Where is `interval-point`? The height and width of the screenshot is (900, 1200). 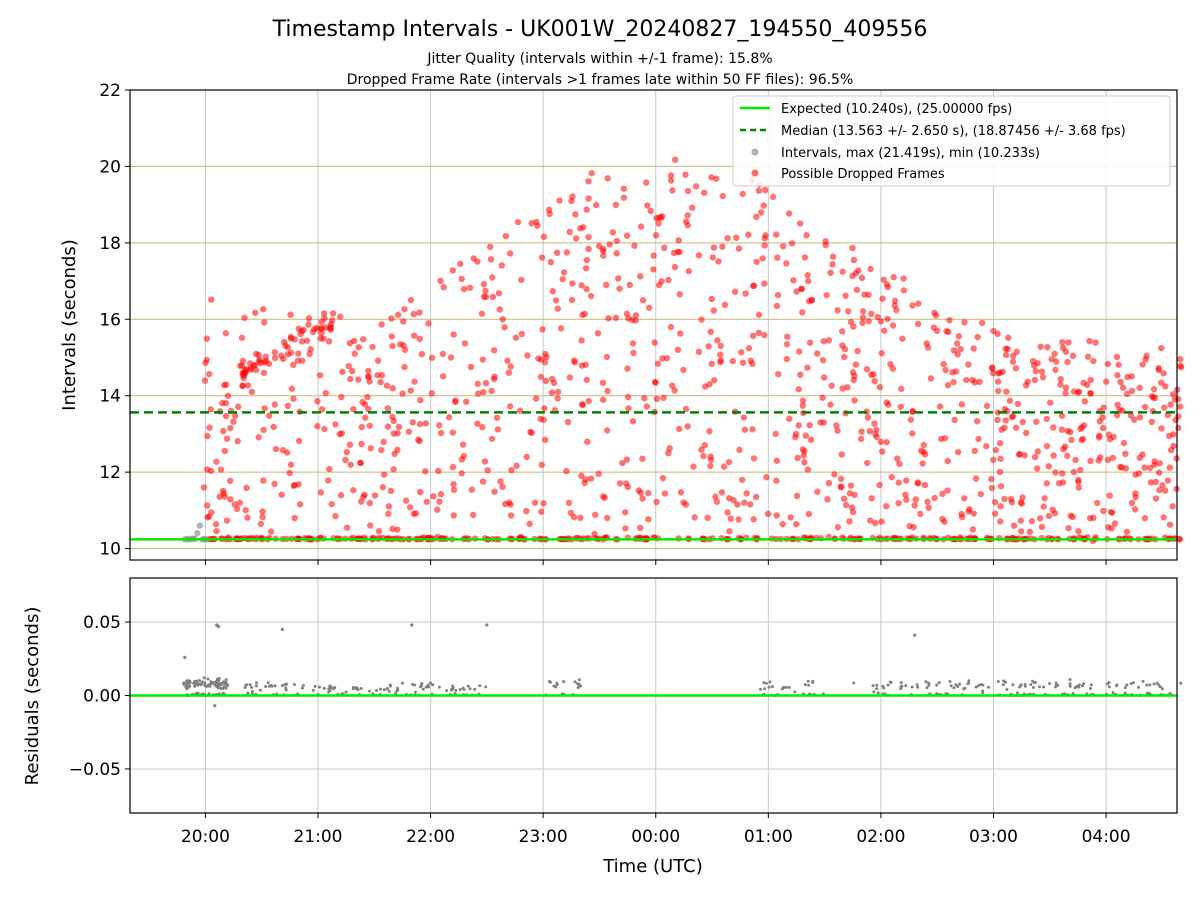
interval-point is located at coordinates (199, 525).